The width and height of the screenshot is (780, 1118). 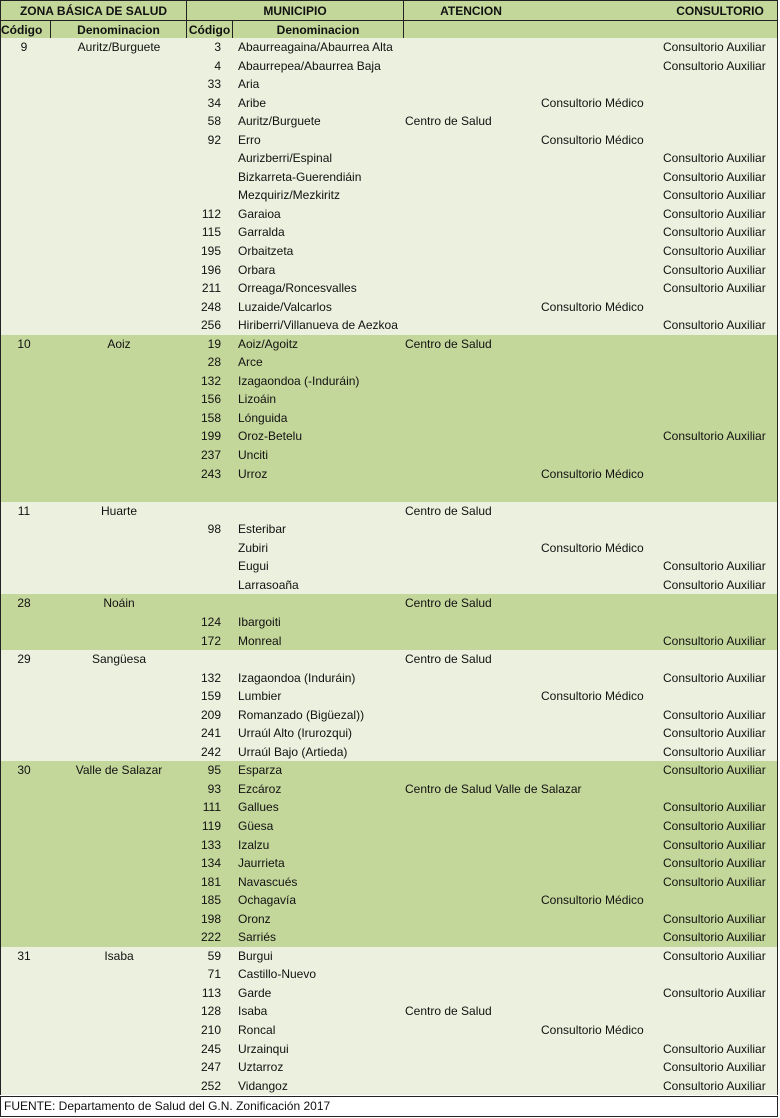 I want to click on header-municipio-denominacion: Denominacion, so click(x=318, y=29).